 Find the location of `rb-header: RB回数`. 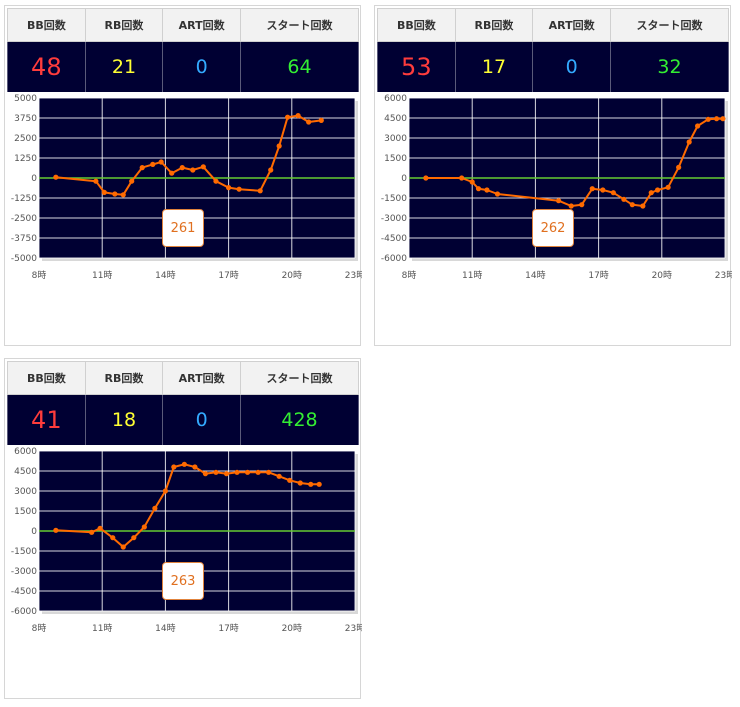

rb-header: RB回数 is located at coordinates (494, 25).